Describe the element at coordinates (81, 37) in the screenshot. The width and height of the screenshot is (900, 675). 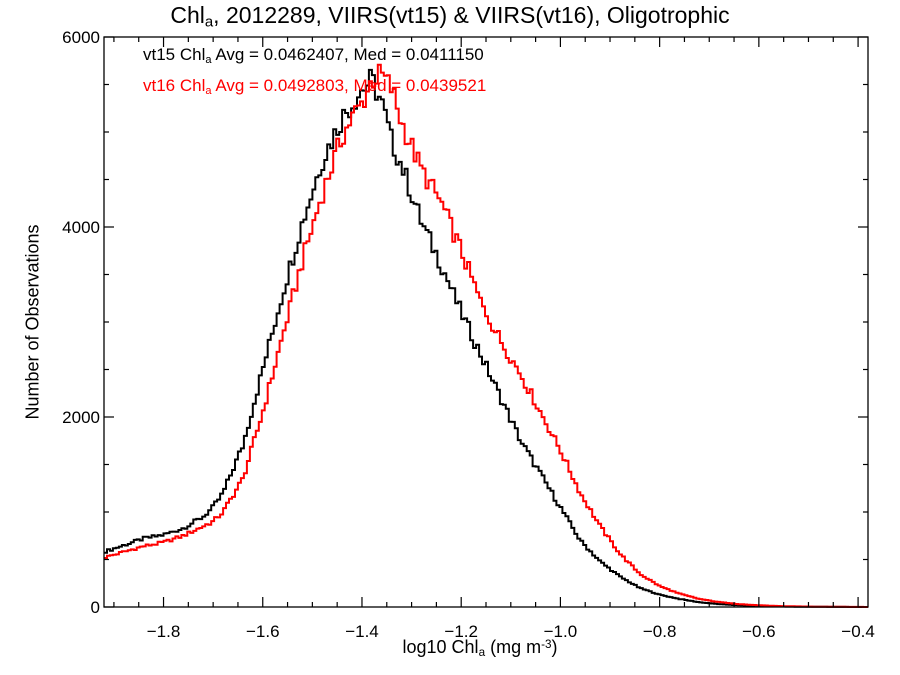
I see `y-tick-label: 6000` at that location.